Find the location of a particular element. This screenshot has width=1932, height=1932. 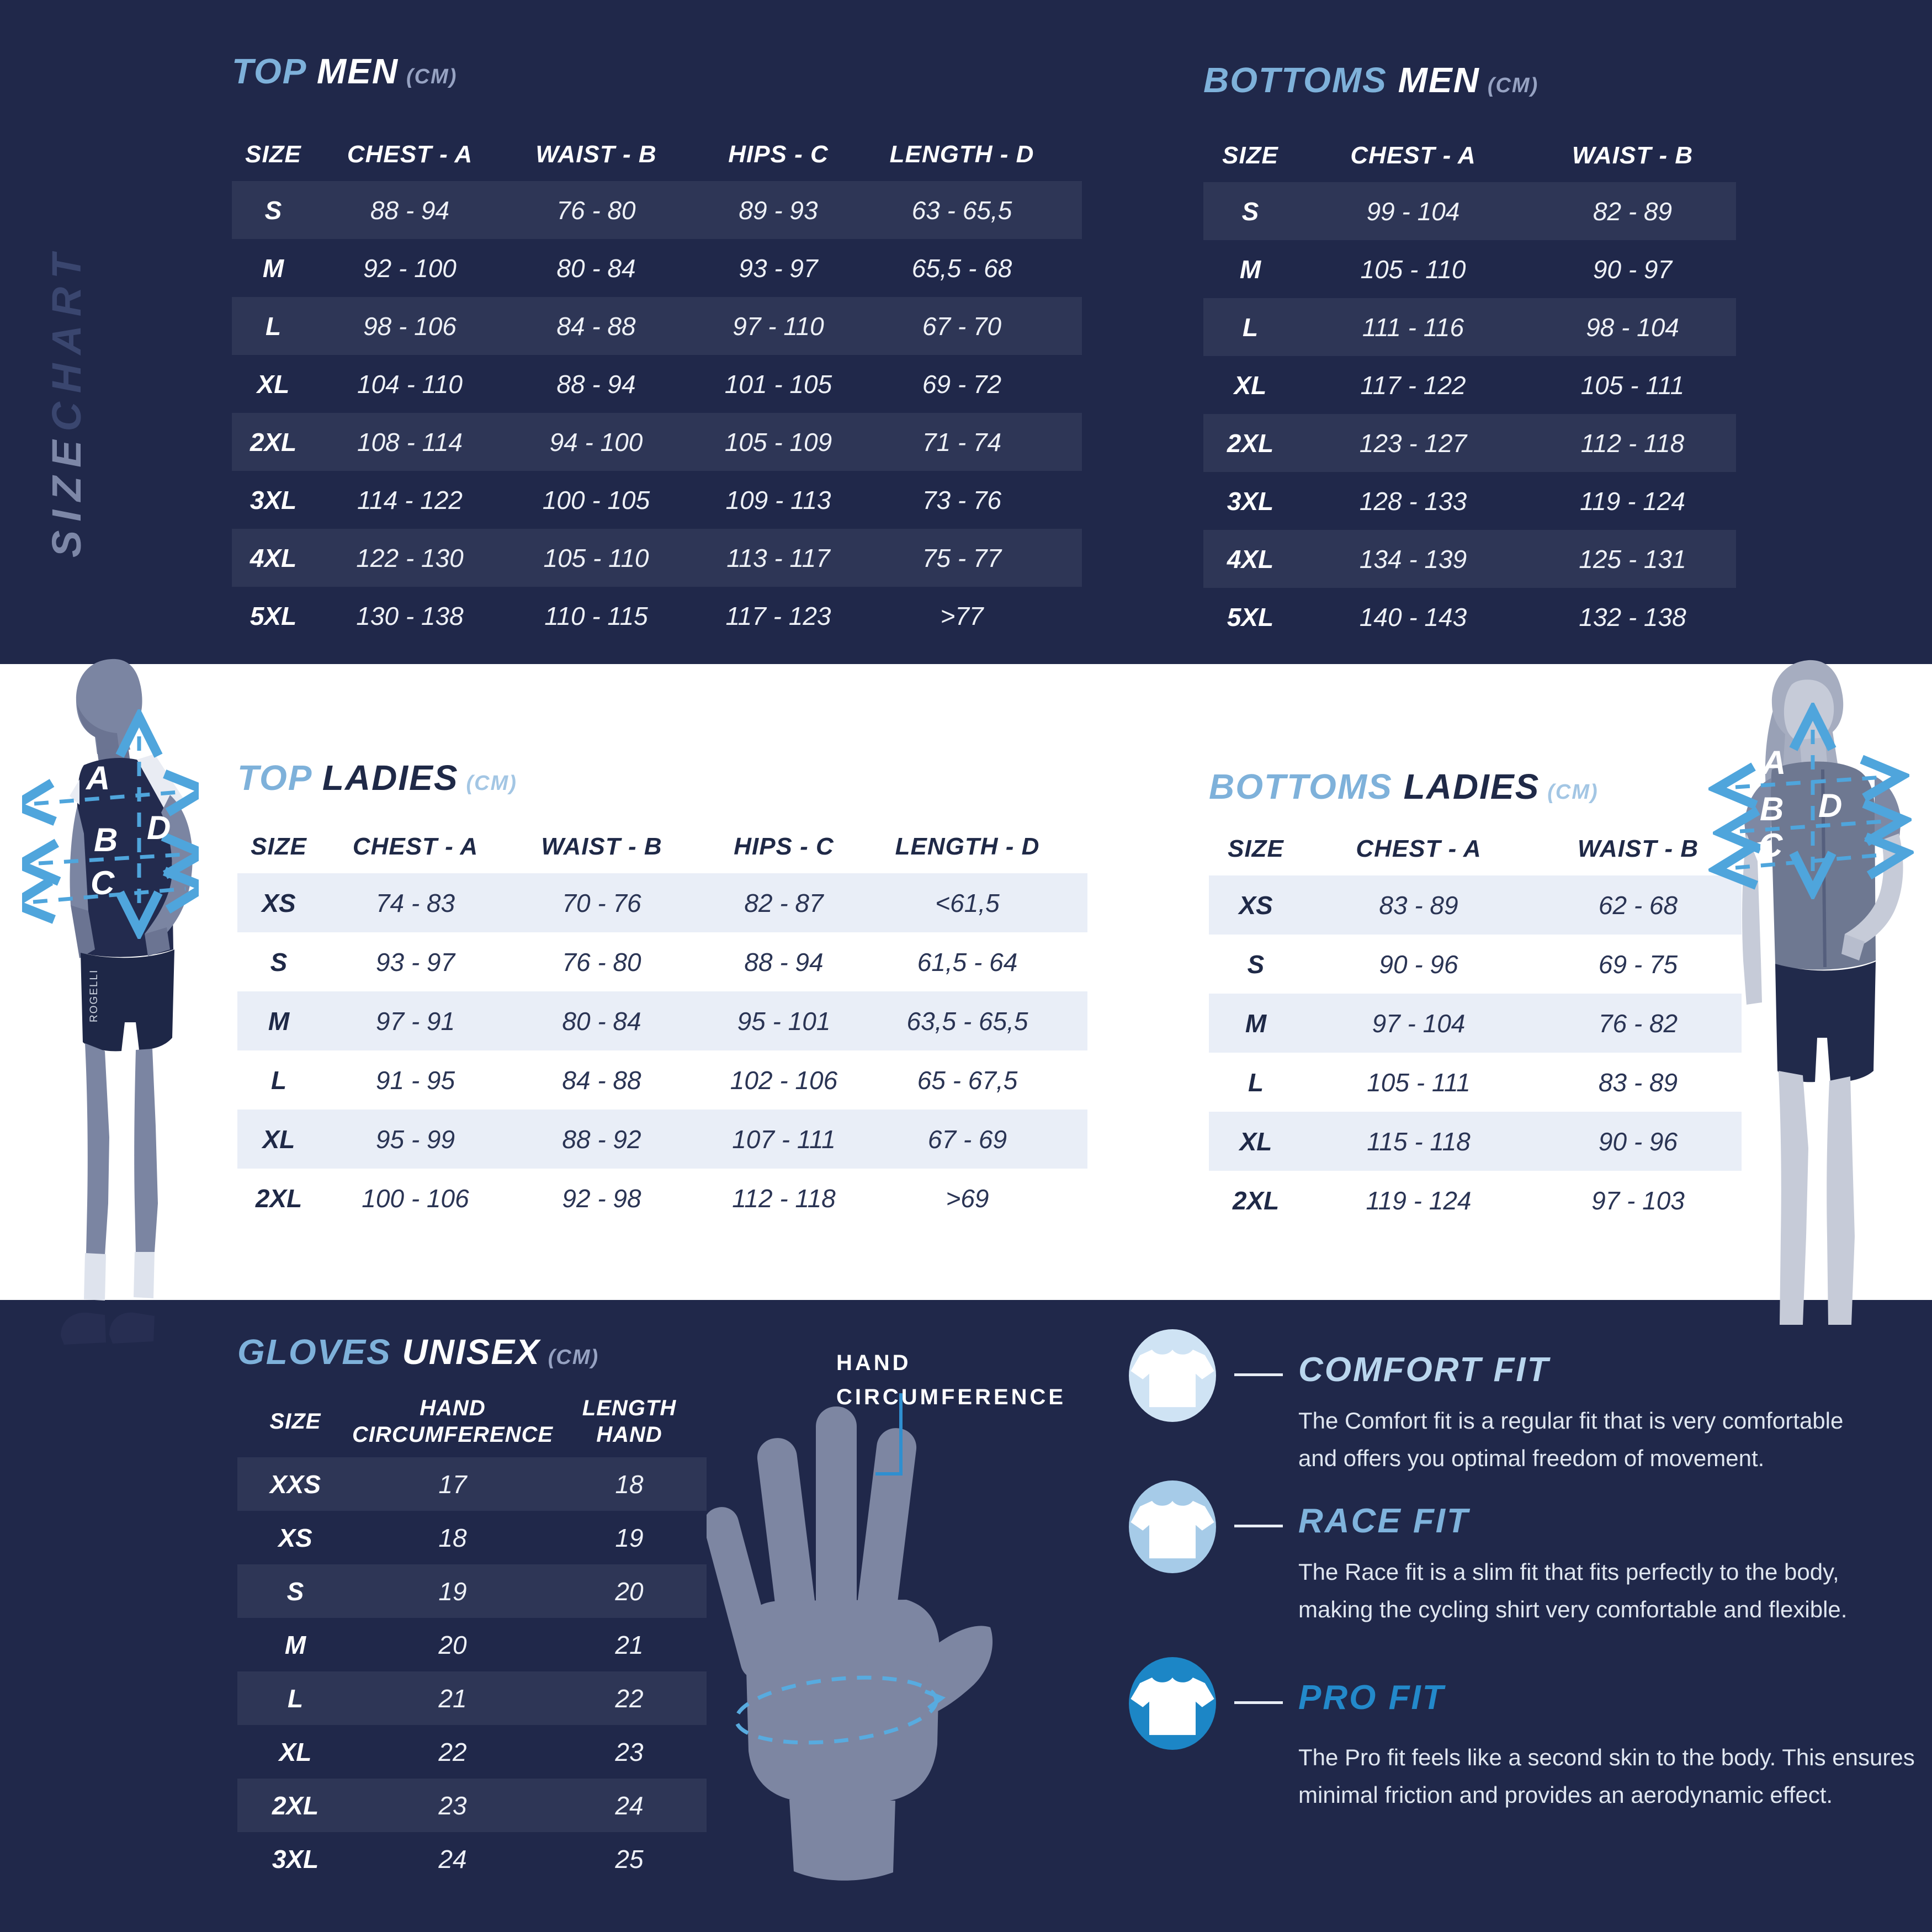

value-cell: 70 - 76 is located at coordinates (601, 903).